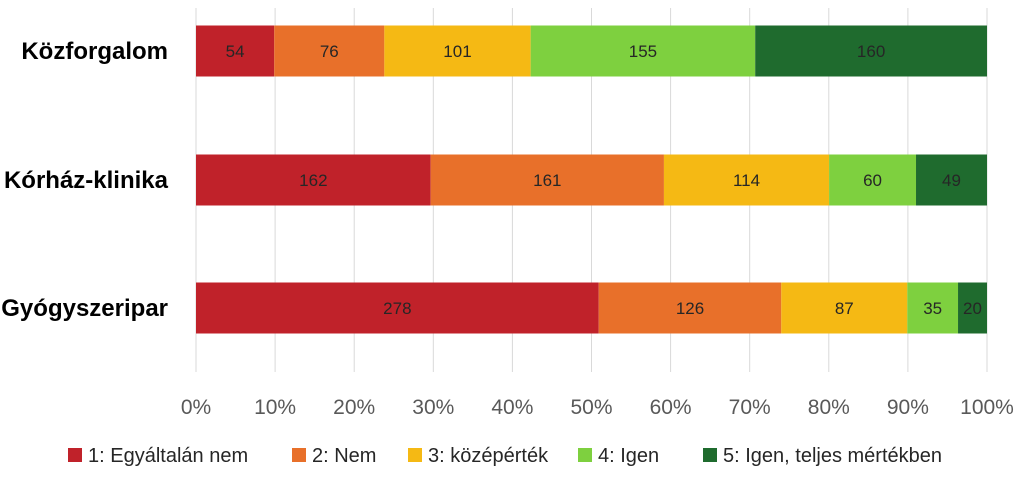 This screenshot has width=1024, height=491. I want to click on data-label: 155, so click(643, 51).